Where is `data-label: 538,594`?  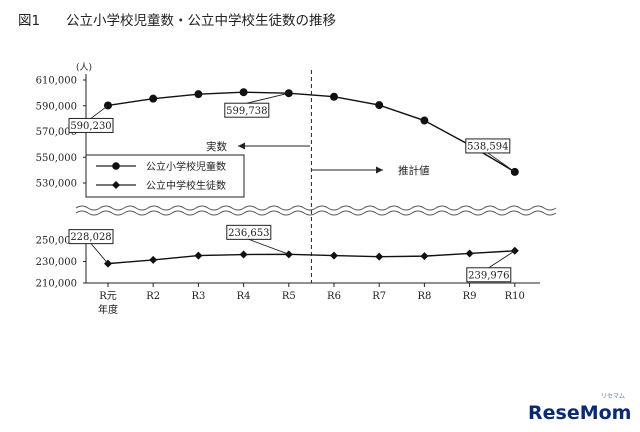 data-label: 538,594 is located at coordinates (487, 147).